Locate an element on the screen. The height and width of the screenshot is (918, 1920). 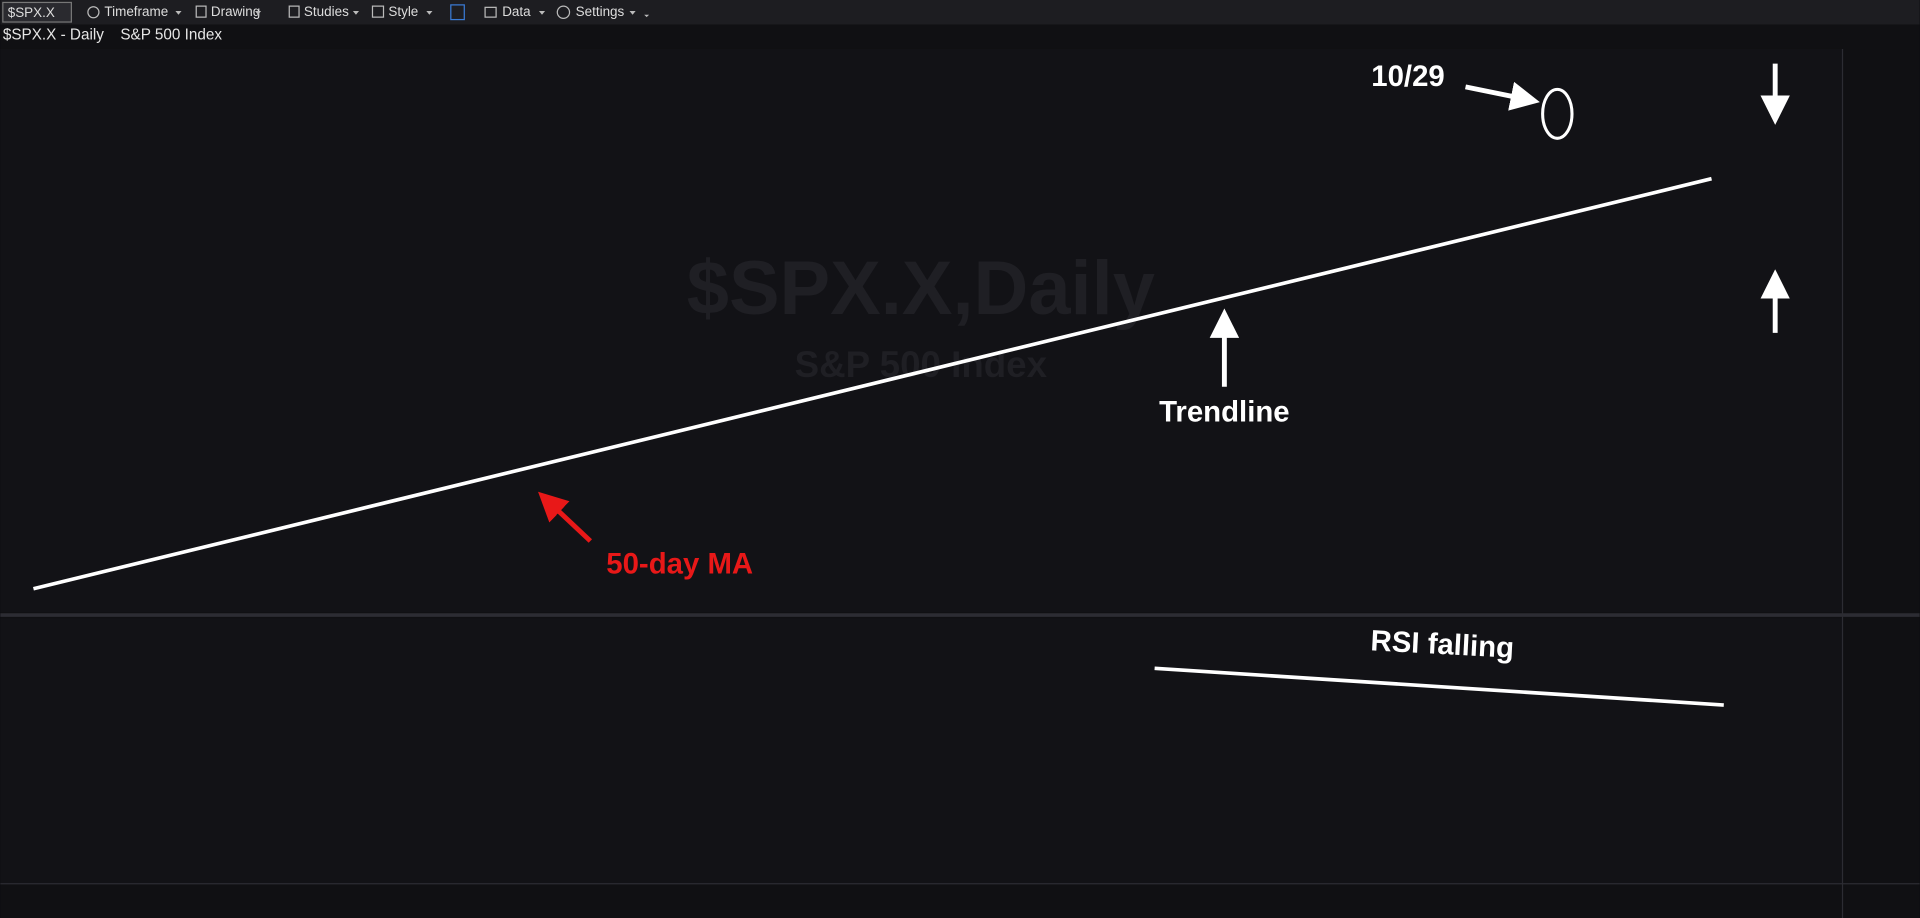
rsi-trendline is located at coordinates (1439, 686).